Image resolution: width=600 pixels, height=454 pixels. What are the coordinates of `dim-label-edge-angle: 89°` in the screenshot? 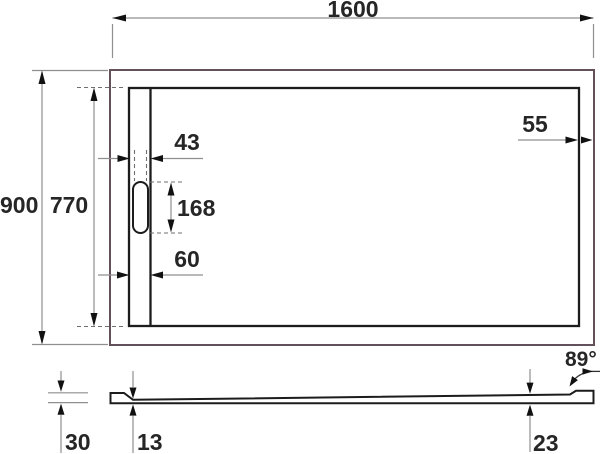 It's located at (581, 359).